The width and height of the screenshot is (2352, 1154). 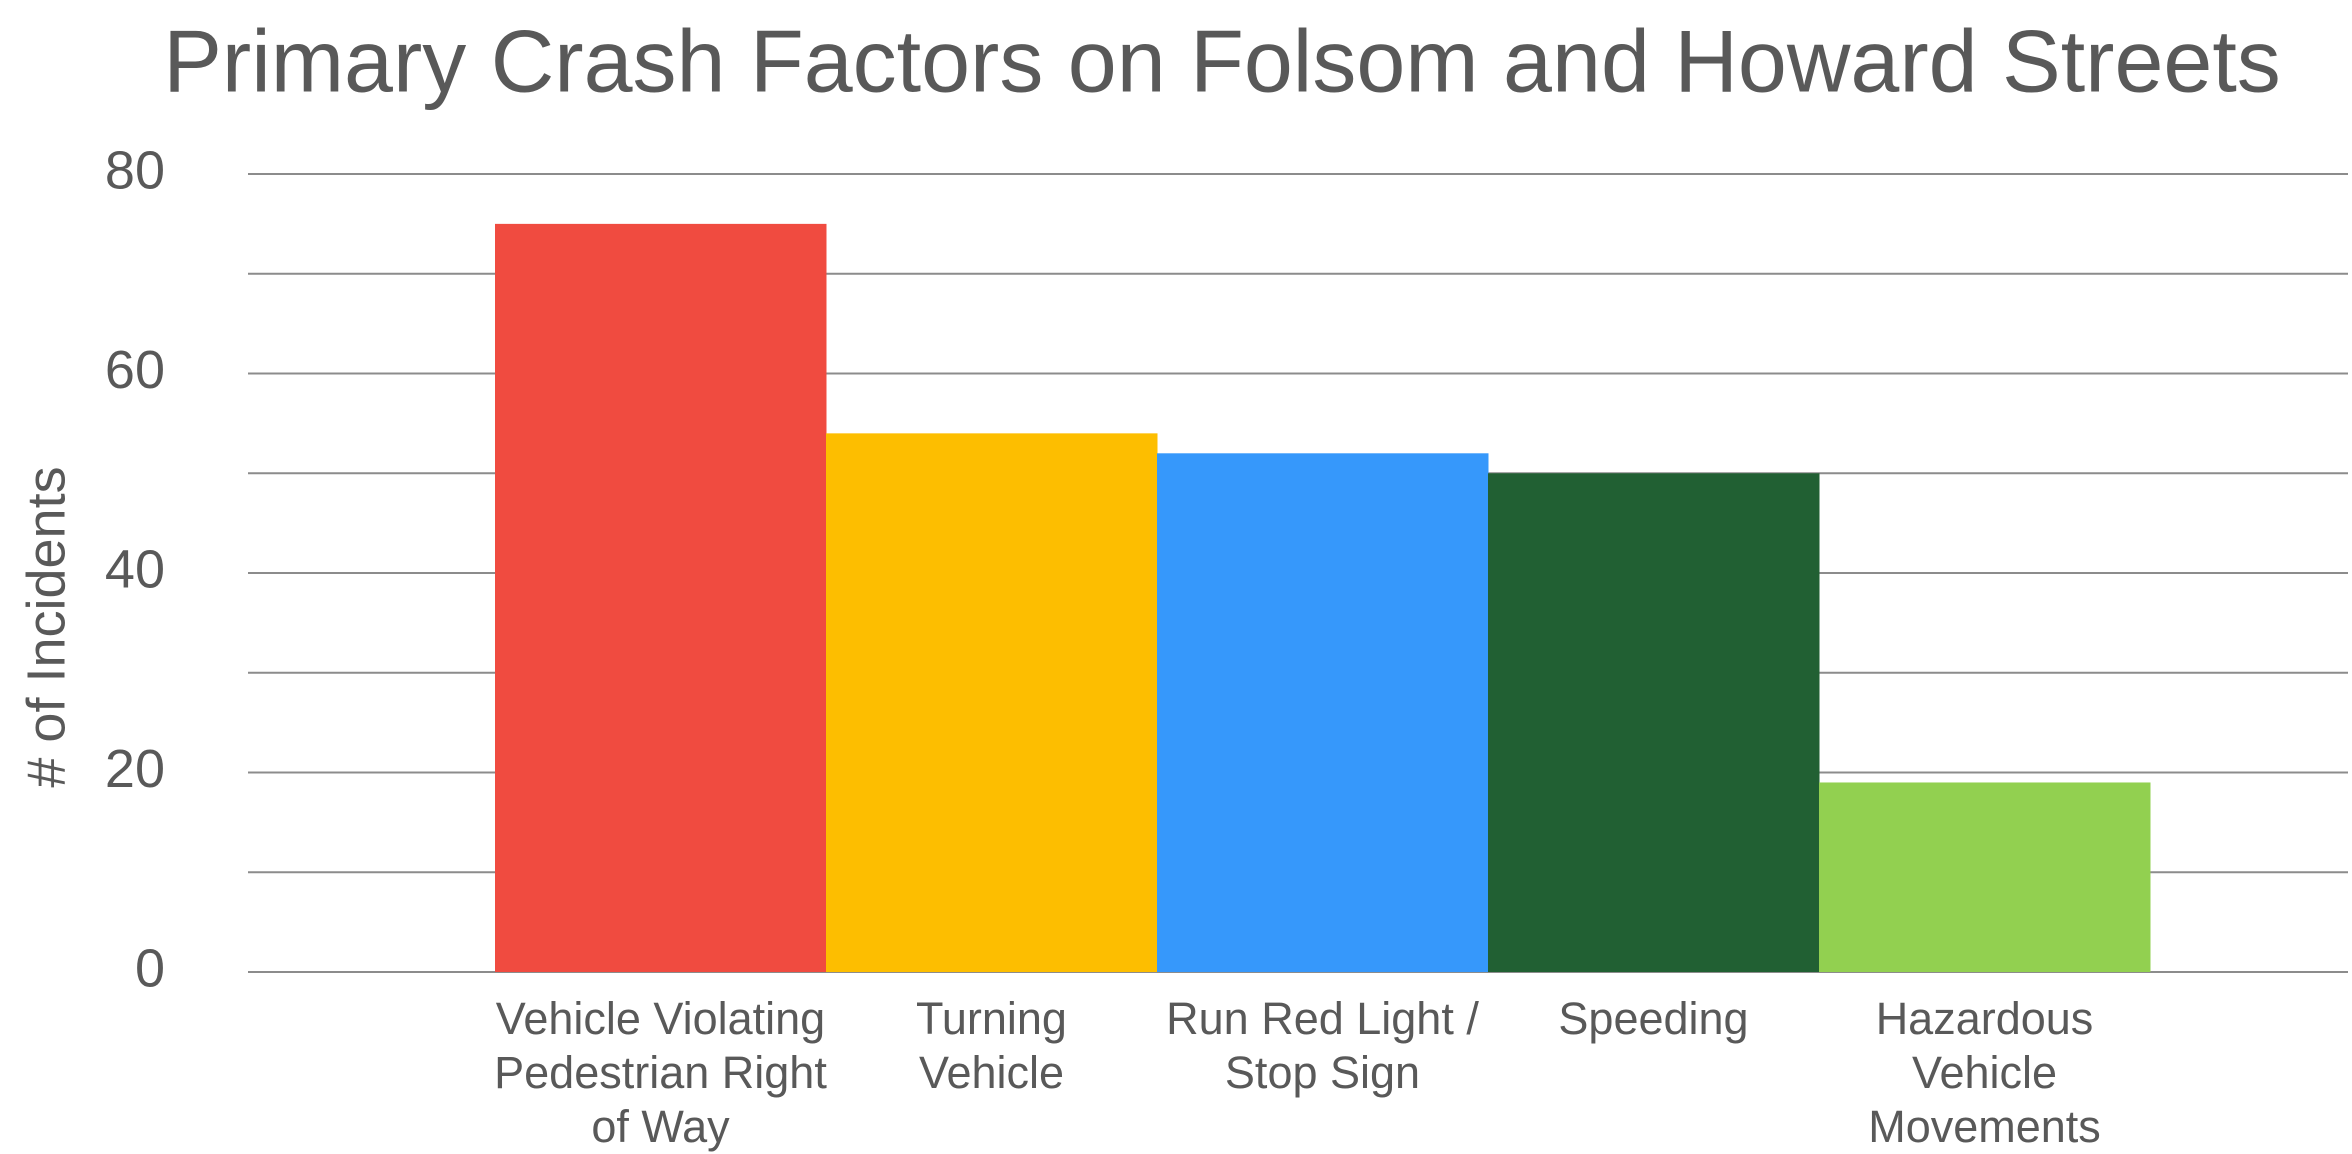 I want to click on x-tick-label: Speeding, so click(x=1653, y=1018).